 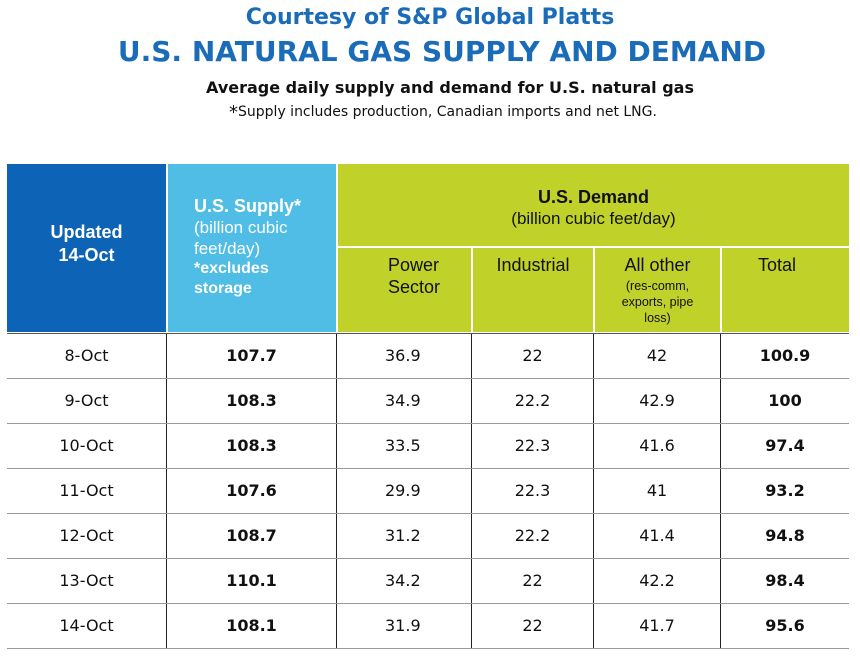 I want to click on date-cell: 11-Oct, so click(x=87, y=491).